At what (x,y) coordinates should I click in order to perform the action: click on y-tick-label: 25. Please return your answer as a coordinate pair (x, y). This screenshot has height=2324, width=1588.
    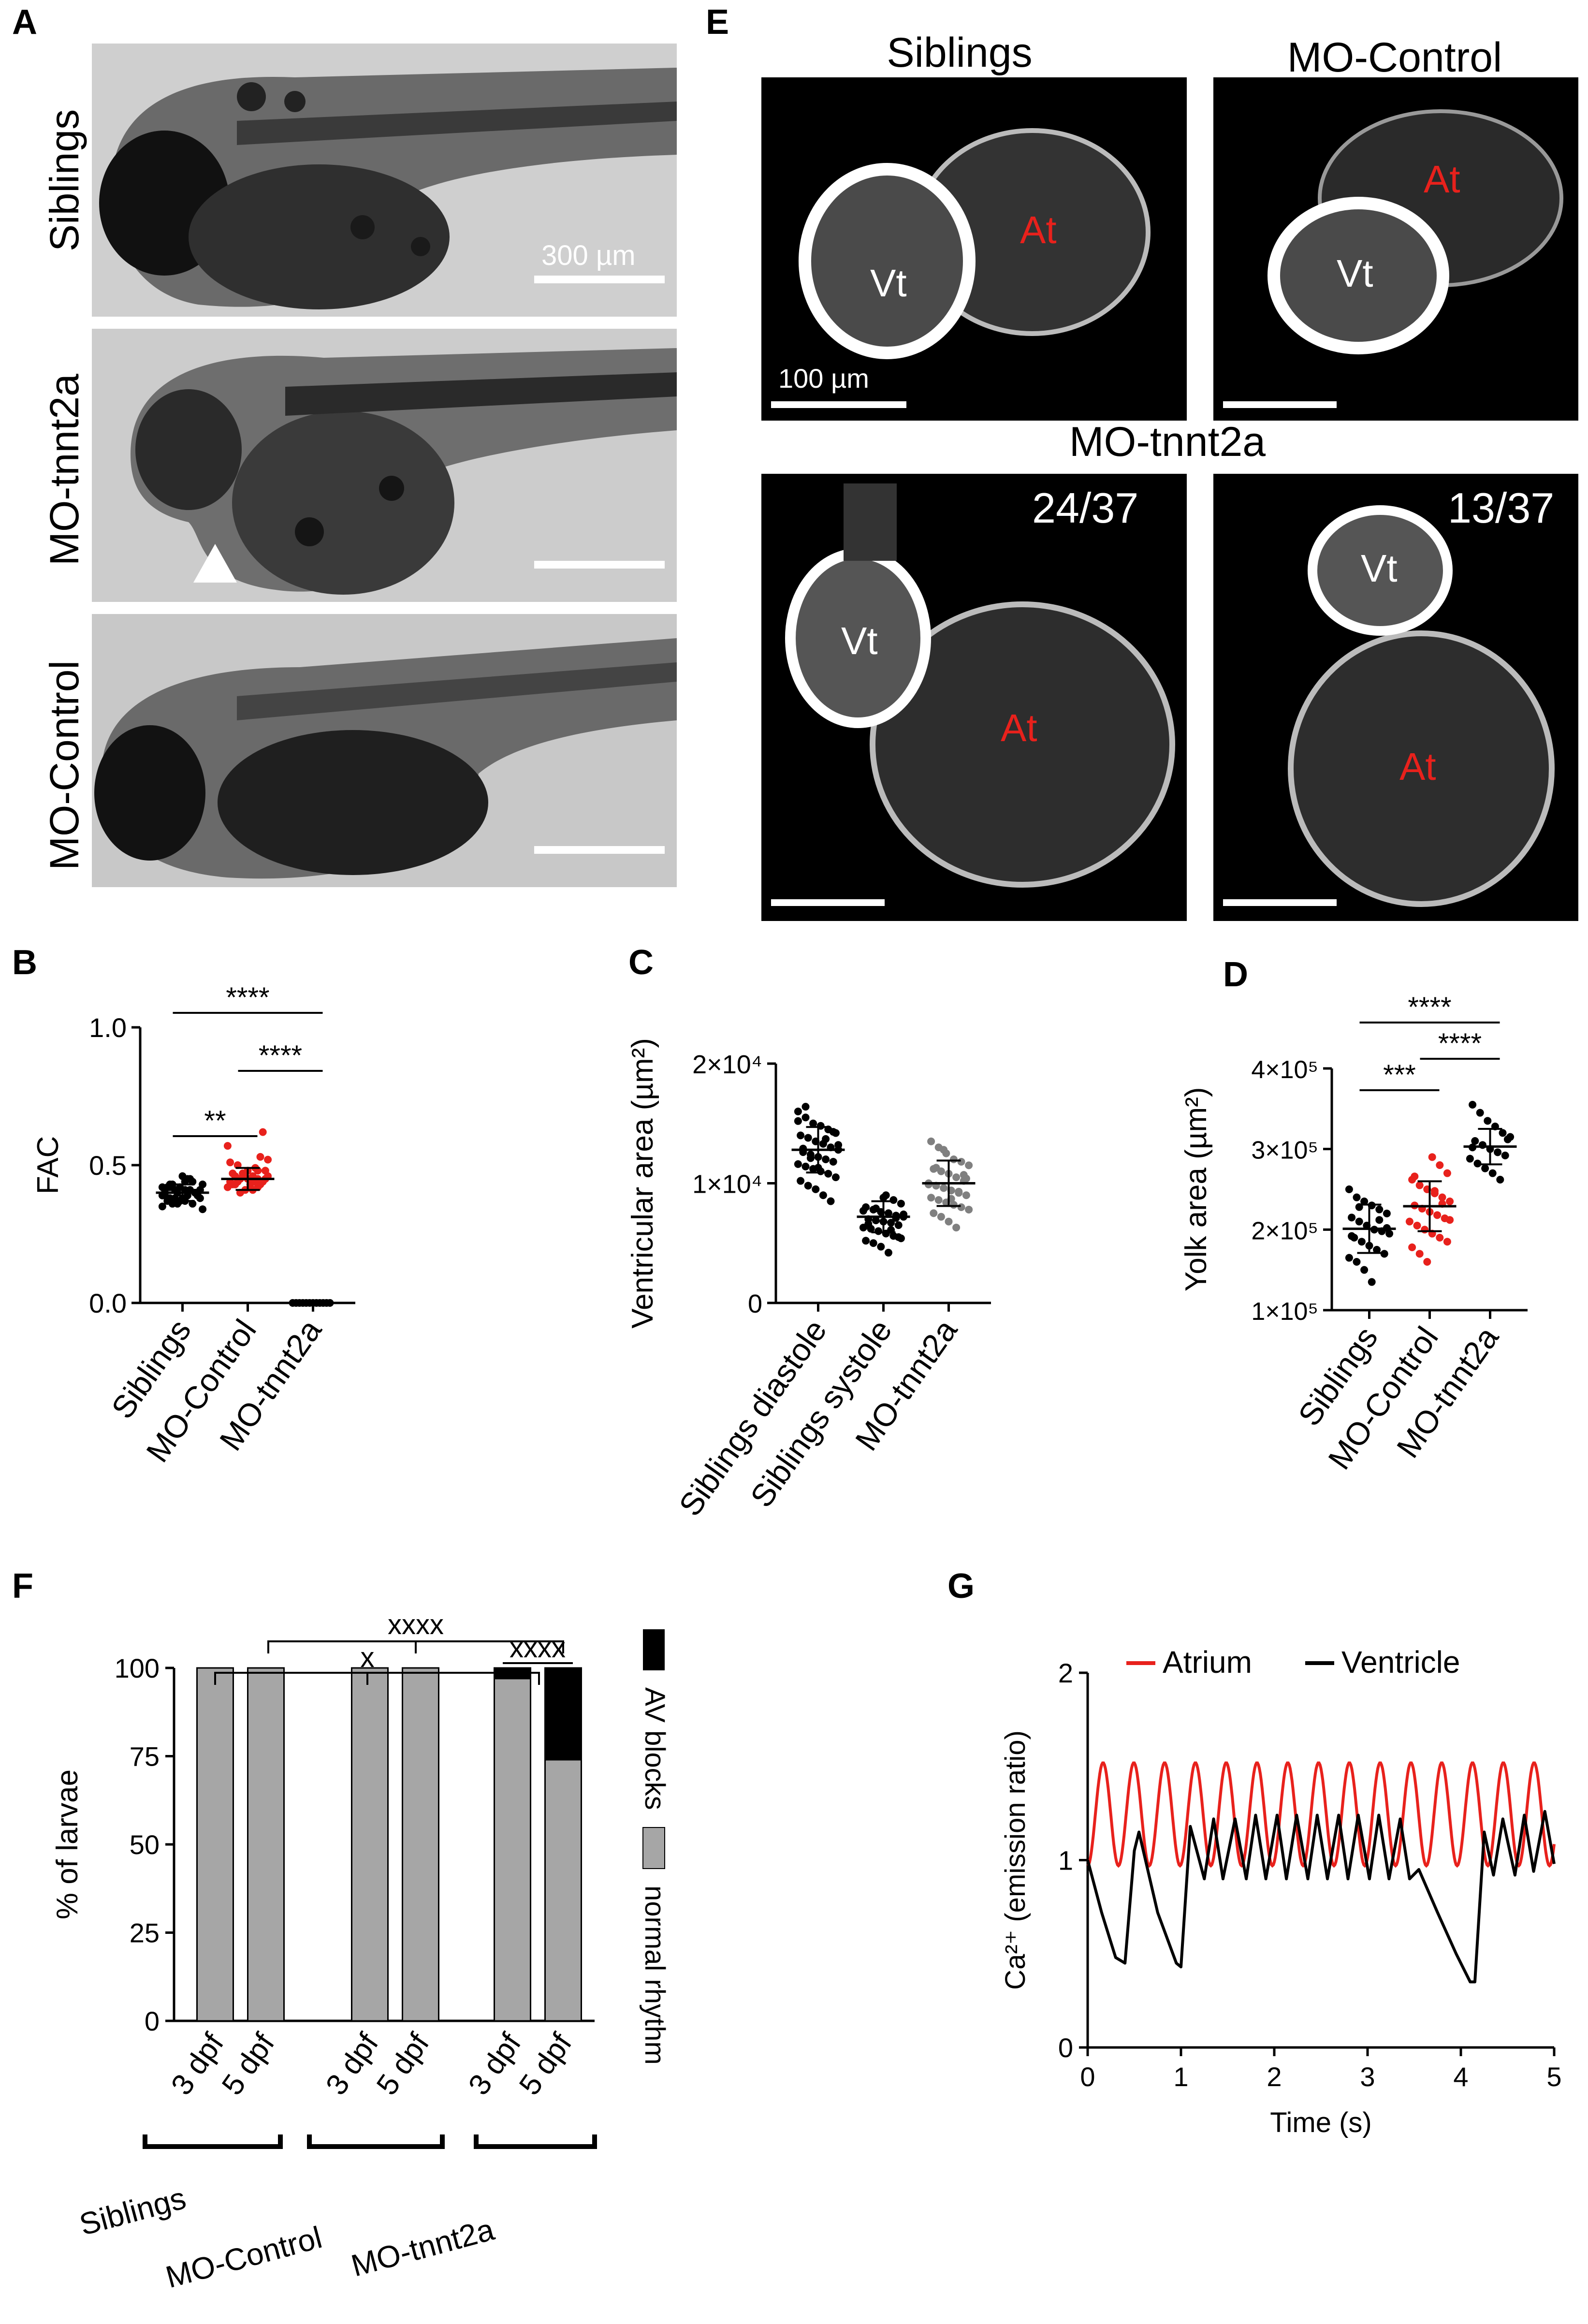
    Looking at the image, I should click on (145, 1933).